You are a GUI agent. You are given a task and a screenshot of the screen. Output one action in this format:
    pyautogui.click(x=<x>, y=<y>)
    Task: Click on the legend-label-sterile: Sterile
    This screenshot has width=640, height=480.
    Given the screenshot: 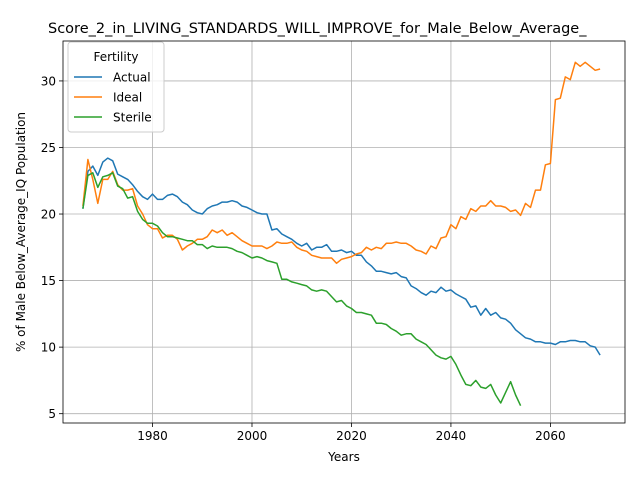 What is the action you would take?
    pyautogui.click(x=132, y=118)
    